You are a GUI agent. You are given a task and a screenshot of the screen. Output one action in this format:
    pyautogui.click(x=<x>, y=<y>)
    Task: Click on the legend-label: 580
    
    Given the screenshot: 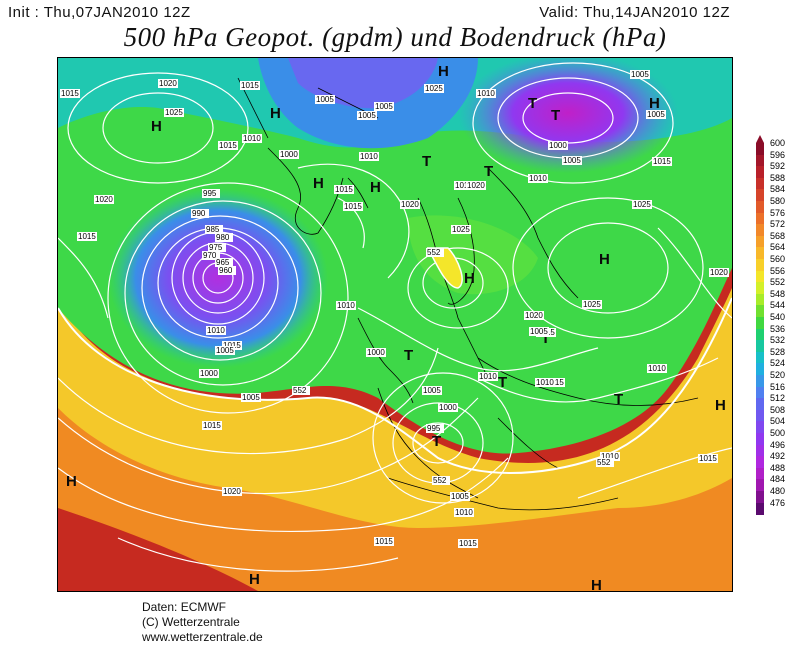 What is the action you would take?
    pyautogui.click(x=778, y=201)
    